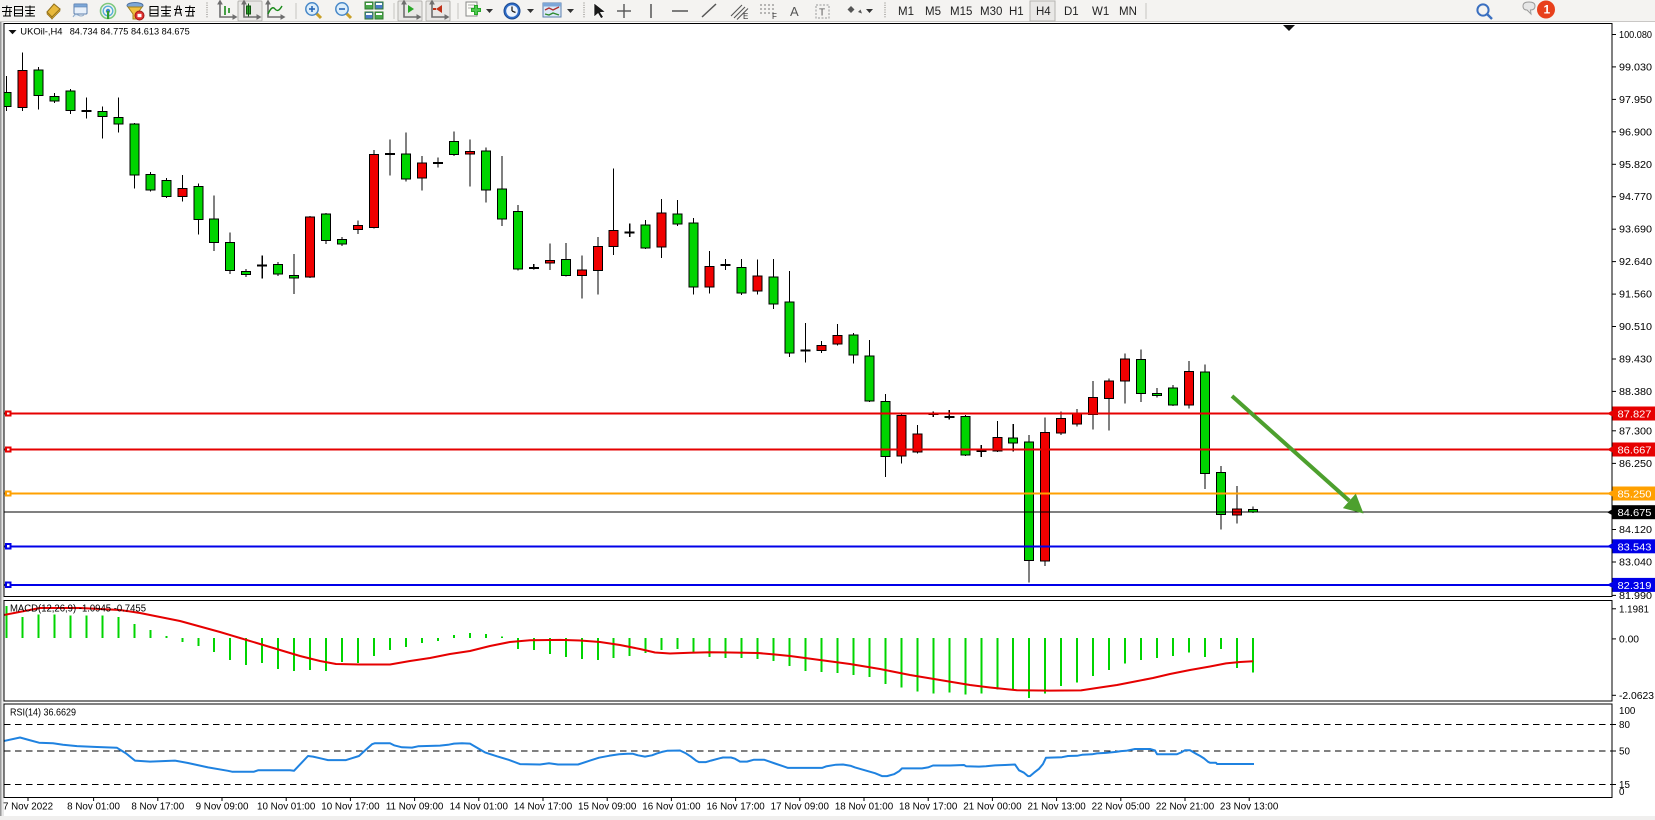 The height and width of the screenshot is (820, 1655). What do you see at coordinates (1635, 547) in the screenshot?
I see `svg-text: 83.543` at bounding box center [1635, 547].